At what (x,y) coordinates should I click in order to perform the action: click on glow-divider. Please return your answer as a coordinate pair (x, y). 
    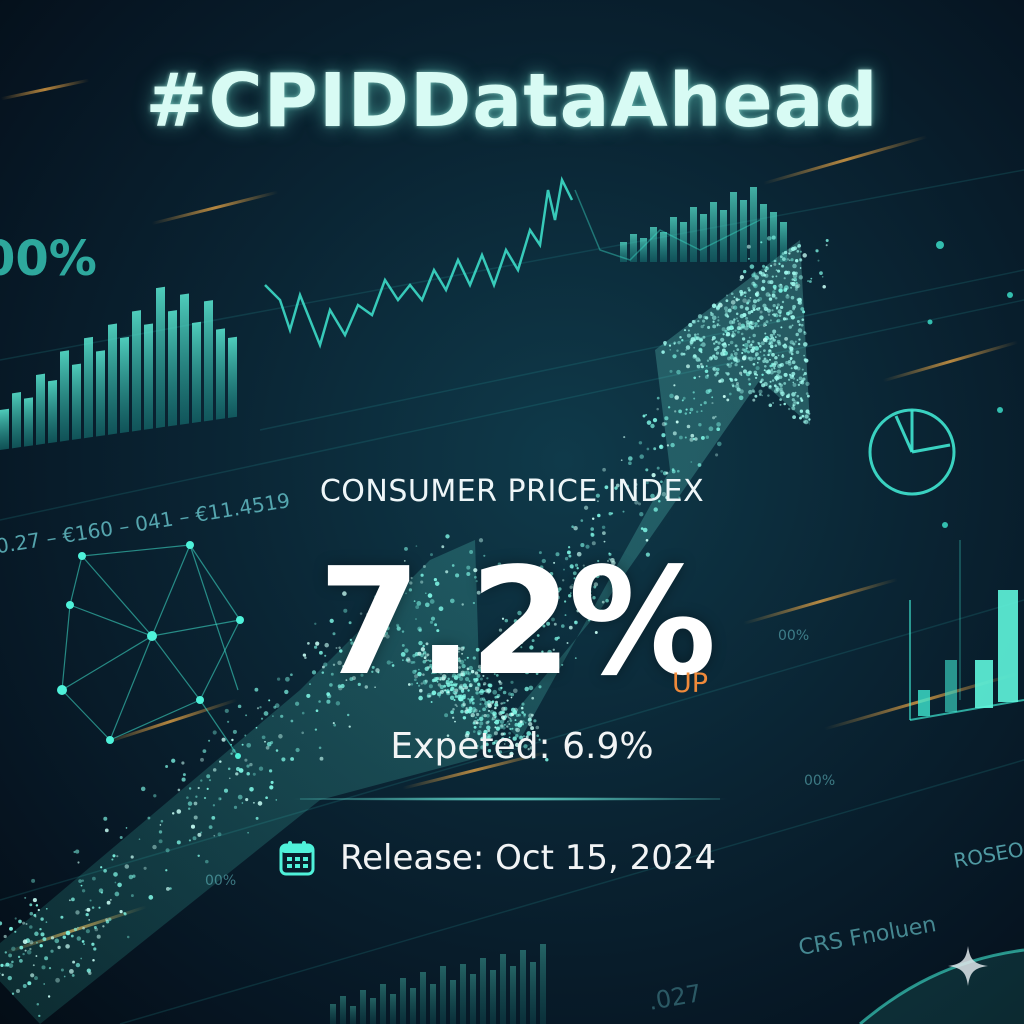
    Looking at the image, I should click on (510, 799).